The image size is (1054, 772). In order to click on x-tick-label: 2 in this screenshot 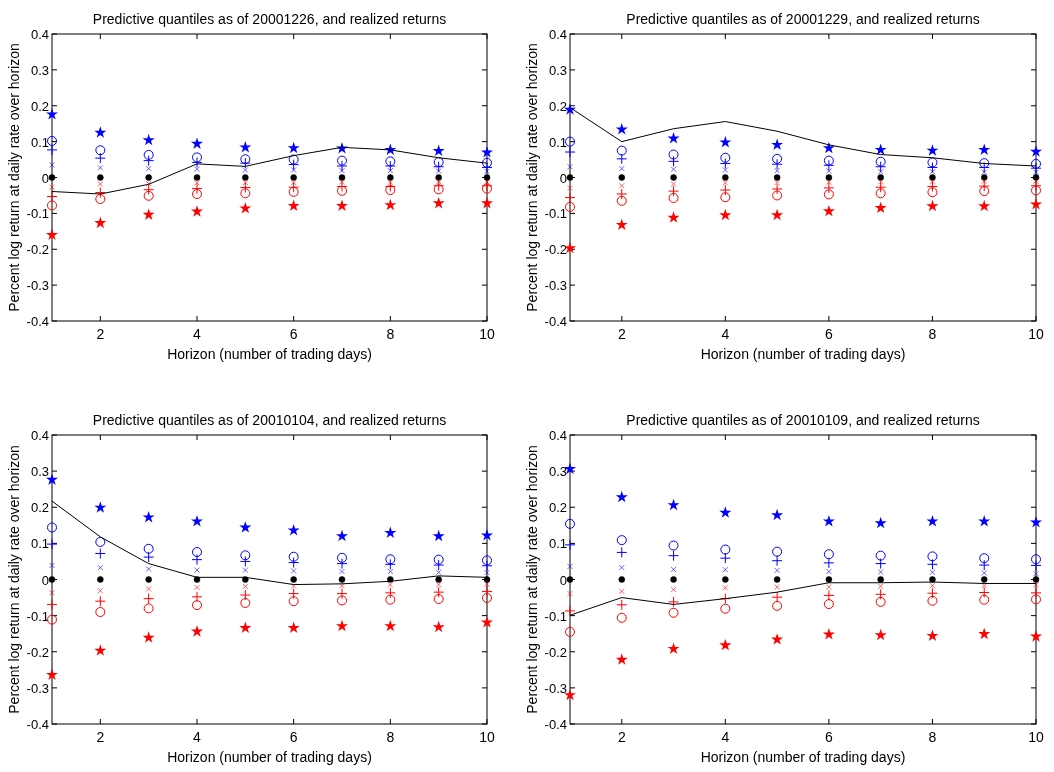, I will do `click(100, 737)`.